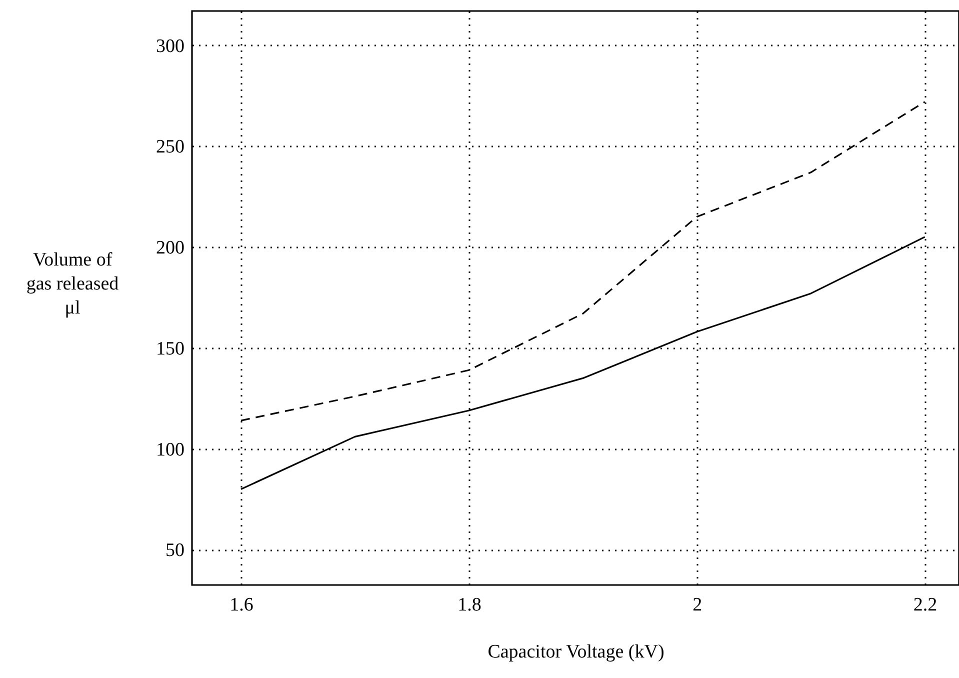  Describe the element at coordinates (170, 349) in the screenshot. I see `y-tick-label: 150` at that location.